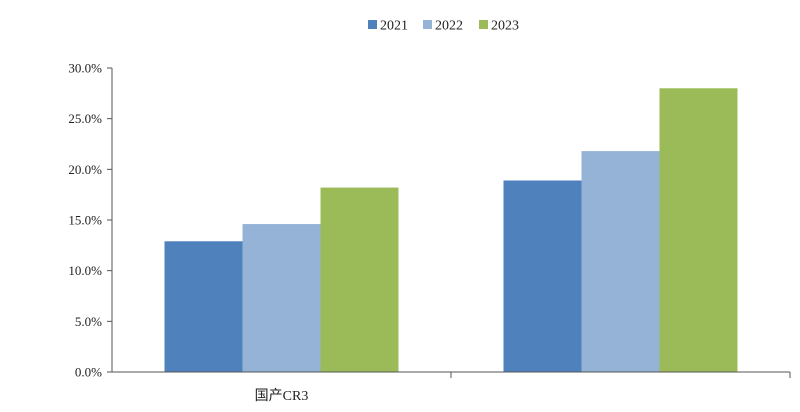 The image size is (800, 412). What do you see at coordinates (427, 24) in the screenshot?
I see `legend-swatch-2022` at bounding box center [427, 24].